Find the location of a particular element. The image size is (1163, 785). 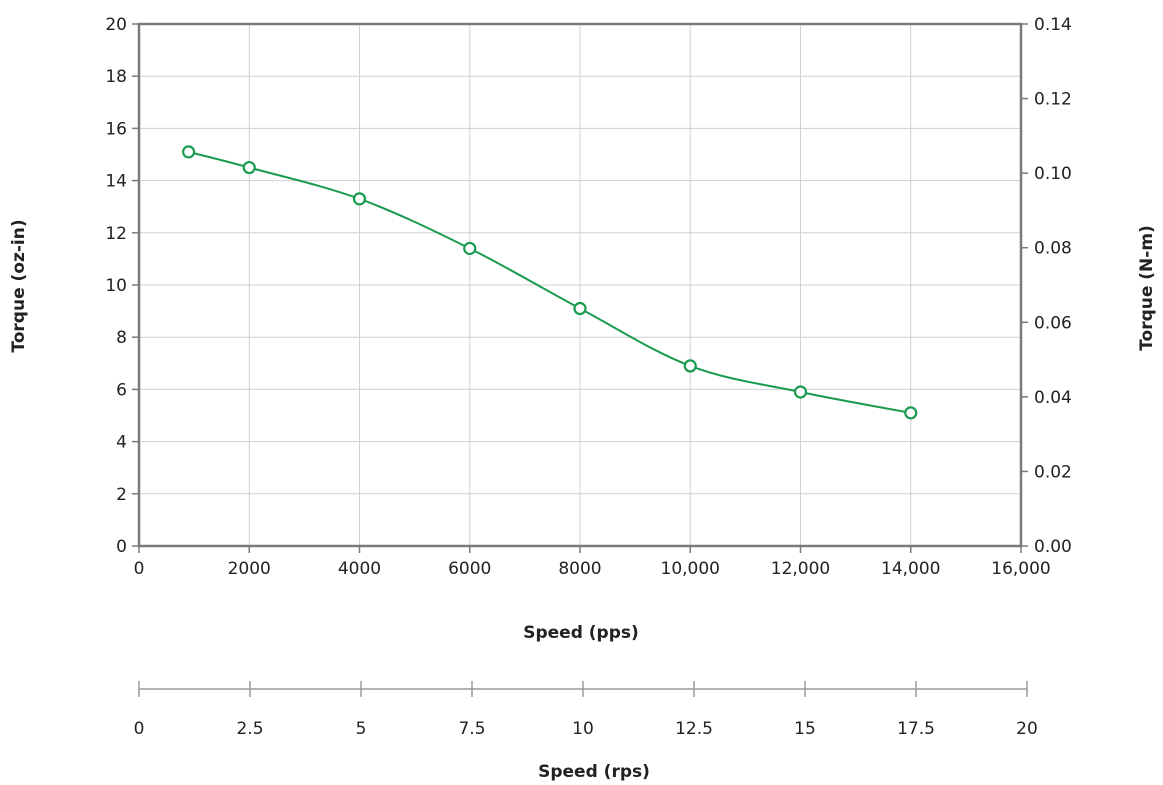

x-tick-label: 14,000 is located at coordinates (910, 569).